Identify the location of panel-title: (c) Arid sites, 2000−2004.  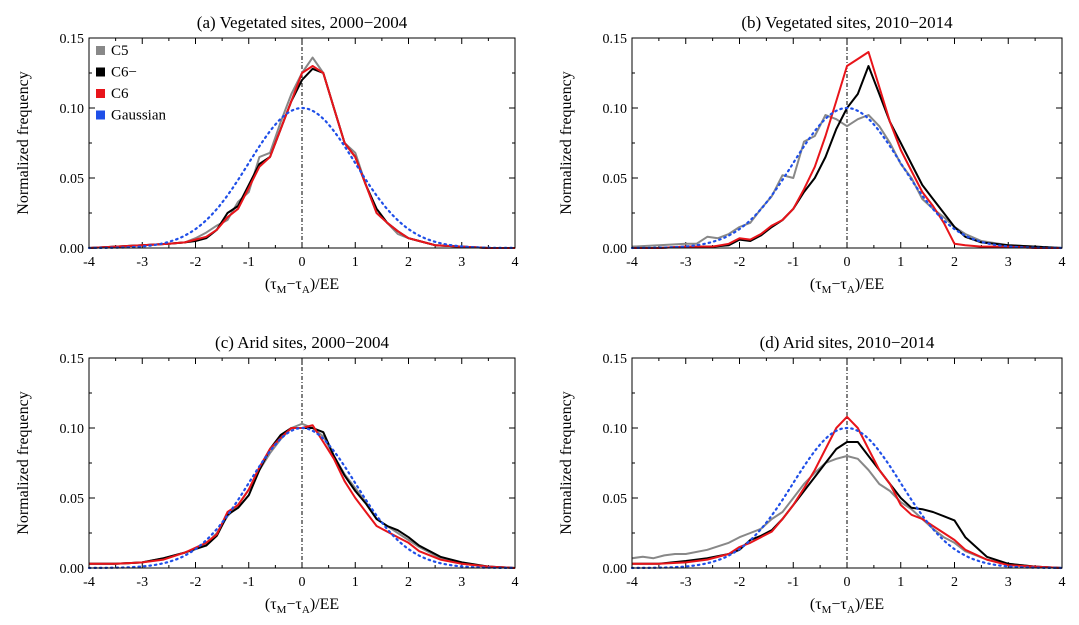
(302, 342).